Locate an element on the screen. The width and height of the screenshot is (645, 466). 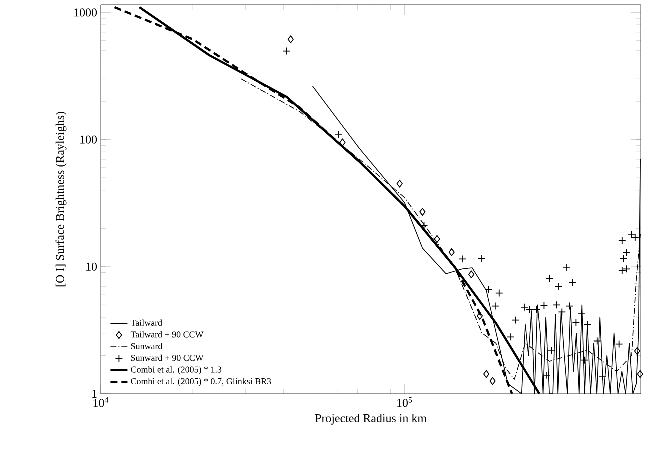
legend-label: Tailward is located at coordinates (146, 323).